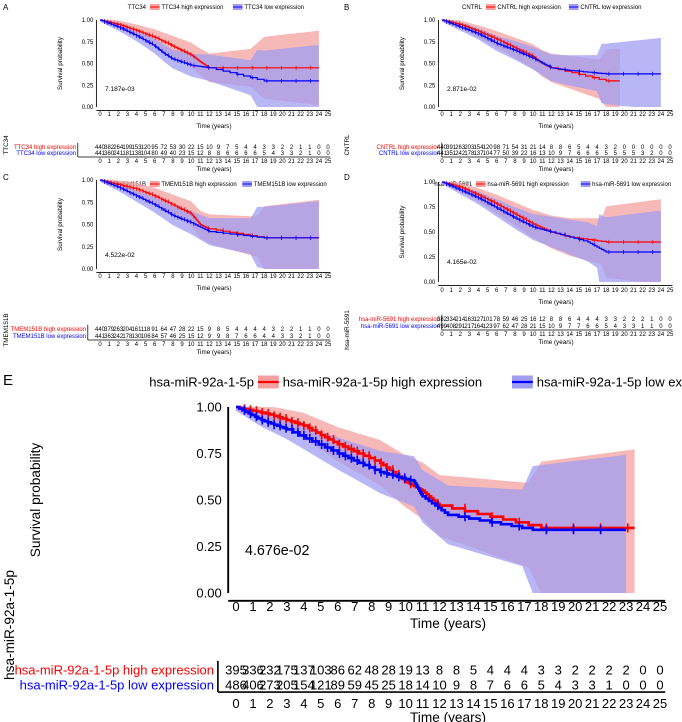 The image size is (682, 722). Describe the element at coordinates (405, 606) in the screenshot. I see `x-tick-label: 10` at that location.